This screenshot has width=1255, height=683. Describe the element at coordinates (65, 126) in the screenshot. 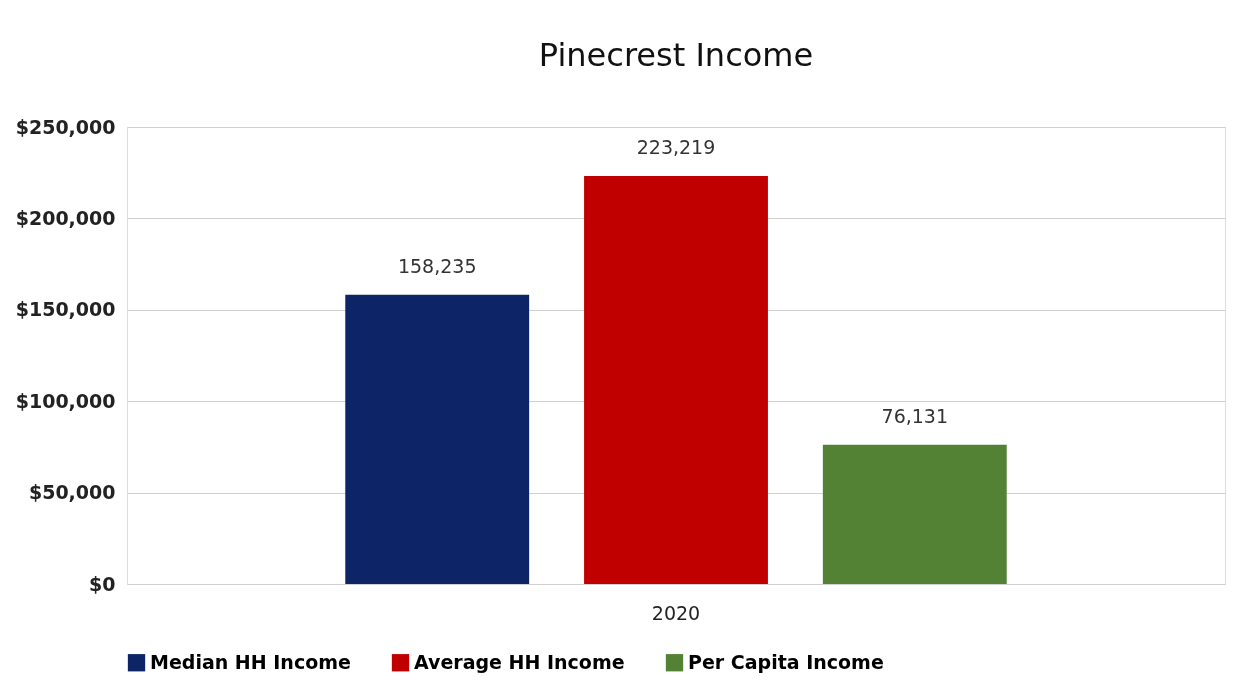

I see `y-tick-label: $250,000` at that location.